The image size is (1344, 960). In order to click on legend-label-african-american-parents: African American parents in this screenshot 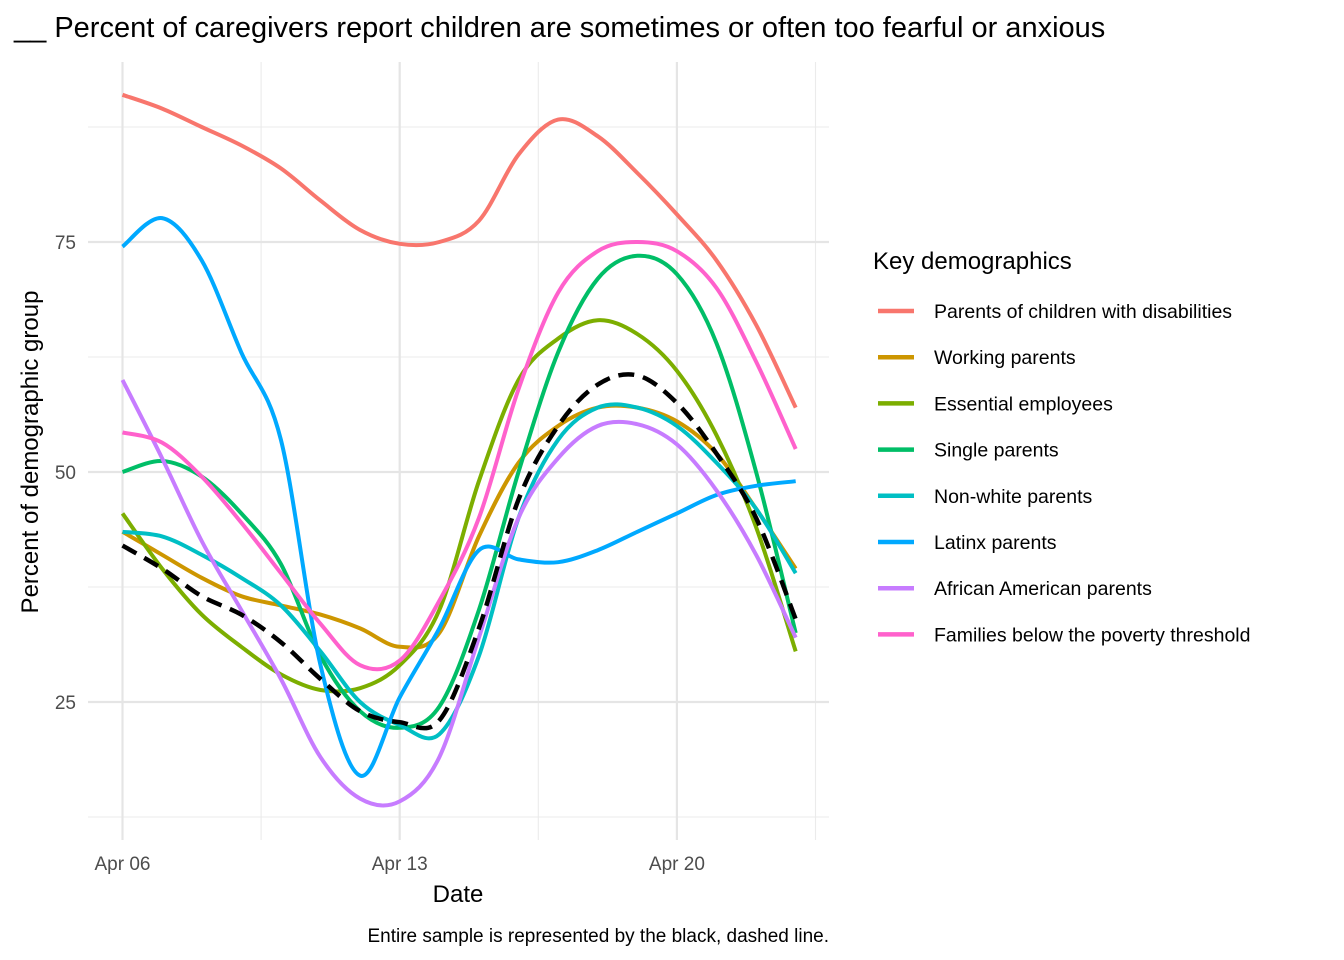, I will do `click(1043, 589)`.